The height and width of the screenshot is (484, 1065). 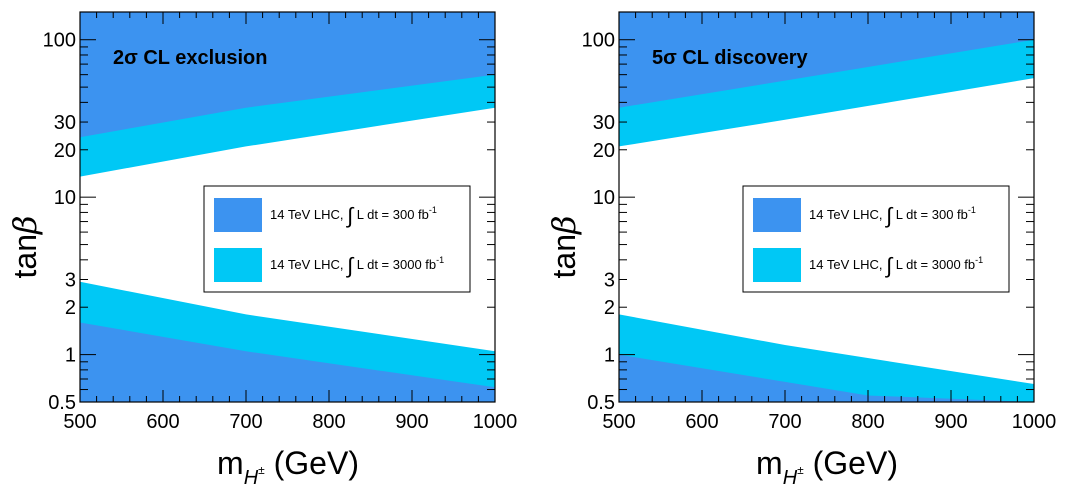 What do you see at coordinates (190, 58) in the screenshot?
I see `panel-title: 2σ CL exclusion` at bounding box center [190, 58].